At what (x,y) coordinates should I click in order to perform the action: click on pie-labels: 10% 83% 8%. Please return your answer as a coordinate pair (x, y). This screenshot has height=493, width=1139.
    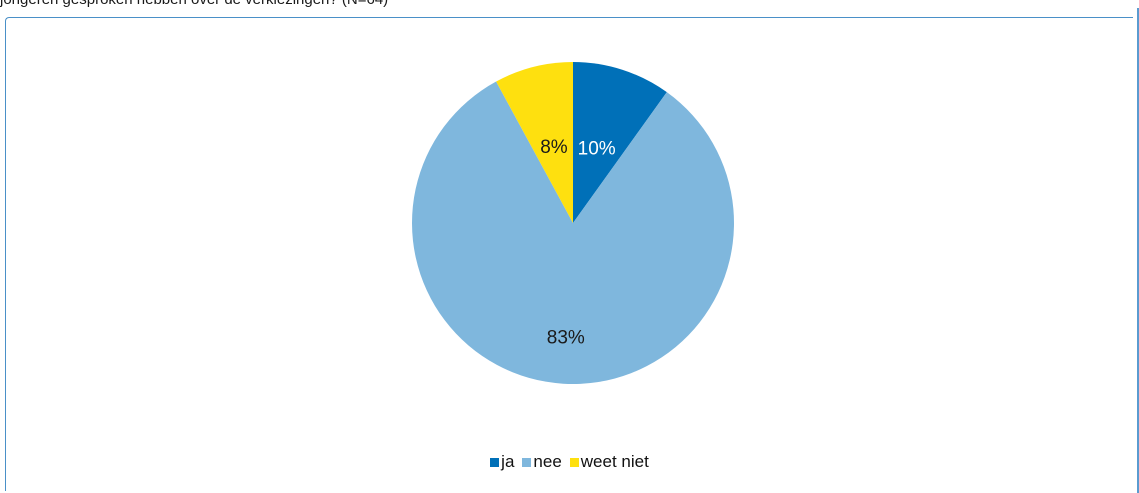
    Looking at the image, I should click on (578, 243).